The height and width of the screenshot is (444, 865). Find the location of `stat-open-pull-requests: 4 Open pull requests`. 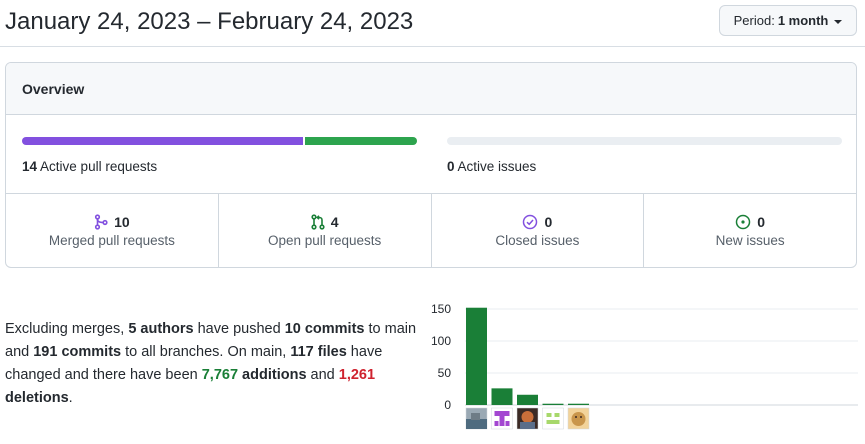

stat-open-pull-requests: 4 Open pull requests is located at coordinates (325, 230).